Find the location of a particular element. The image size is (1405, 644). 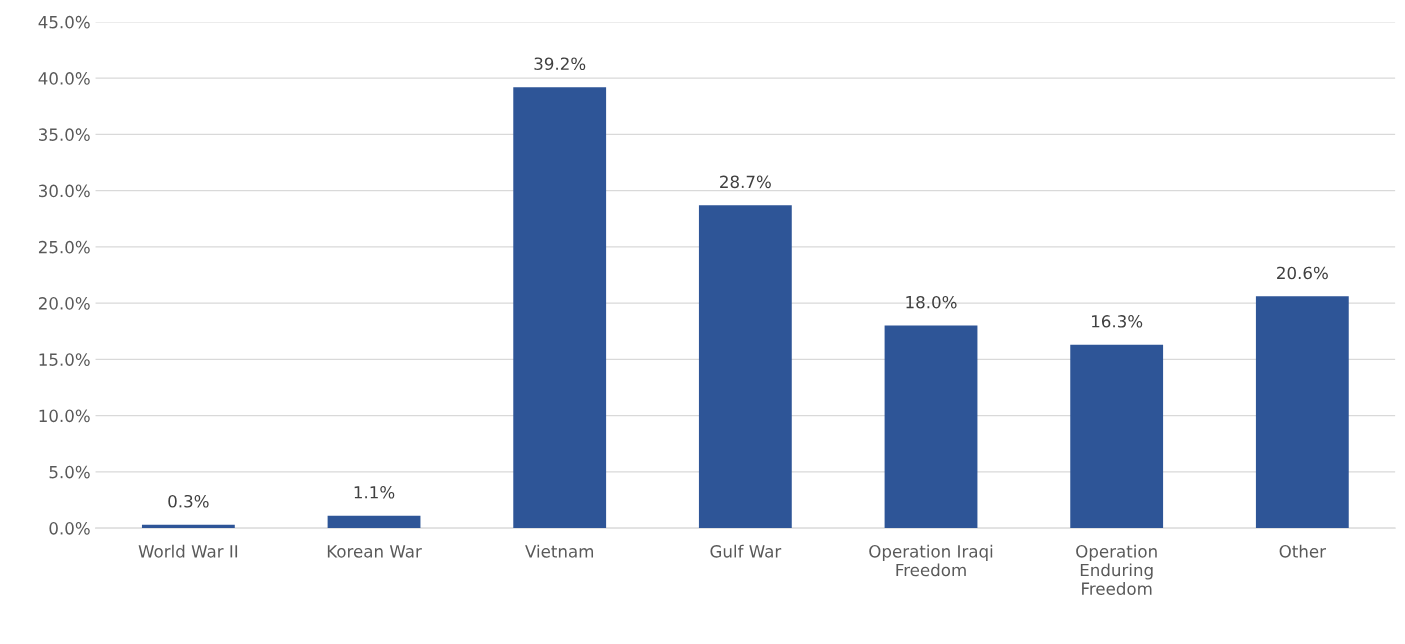

y-tick-label: 5.0% is located at coordinates (69, 472).